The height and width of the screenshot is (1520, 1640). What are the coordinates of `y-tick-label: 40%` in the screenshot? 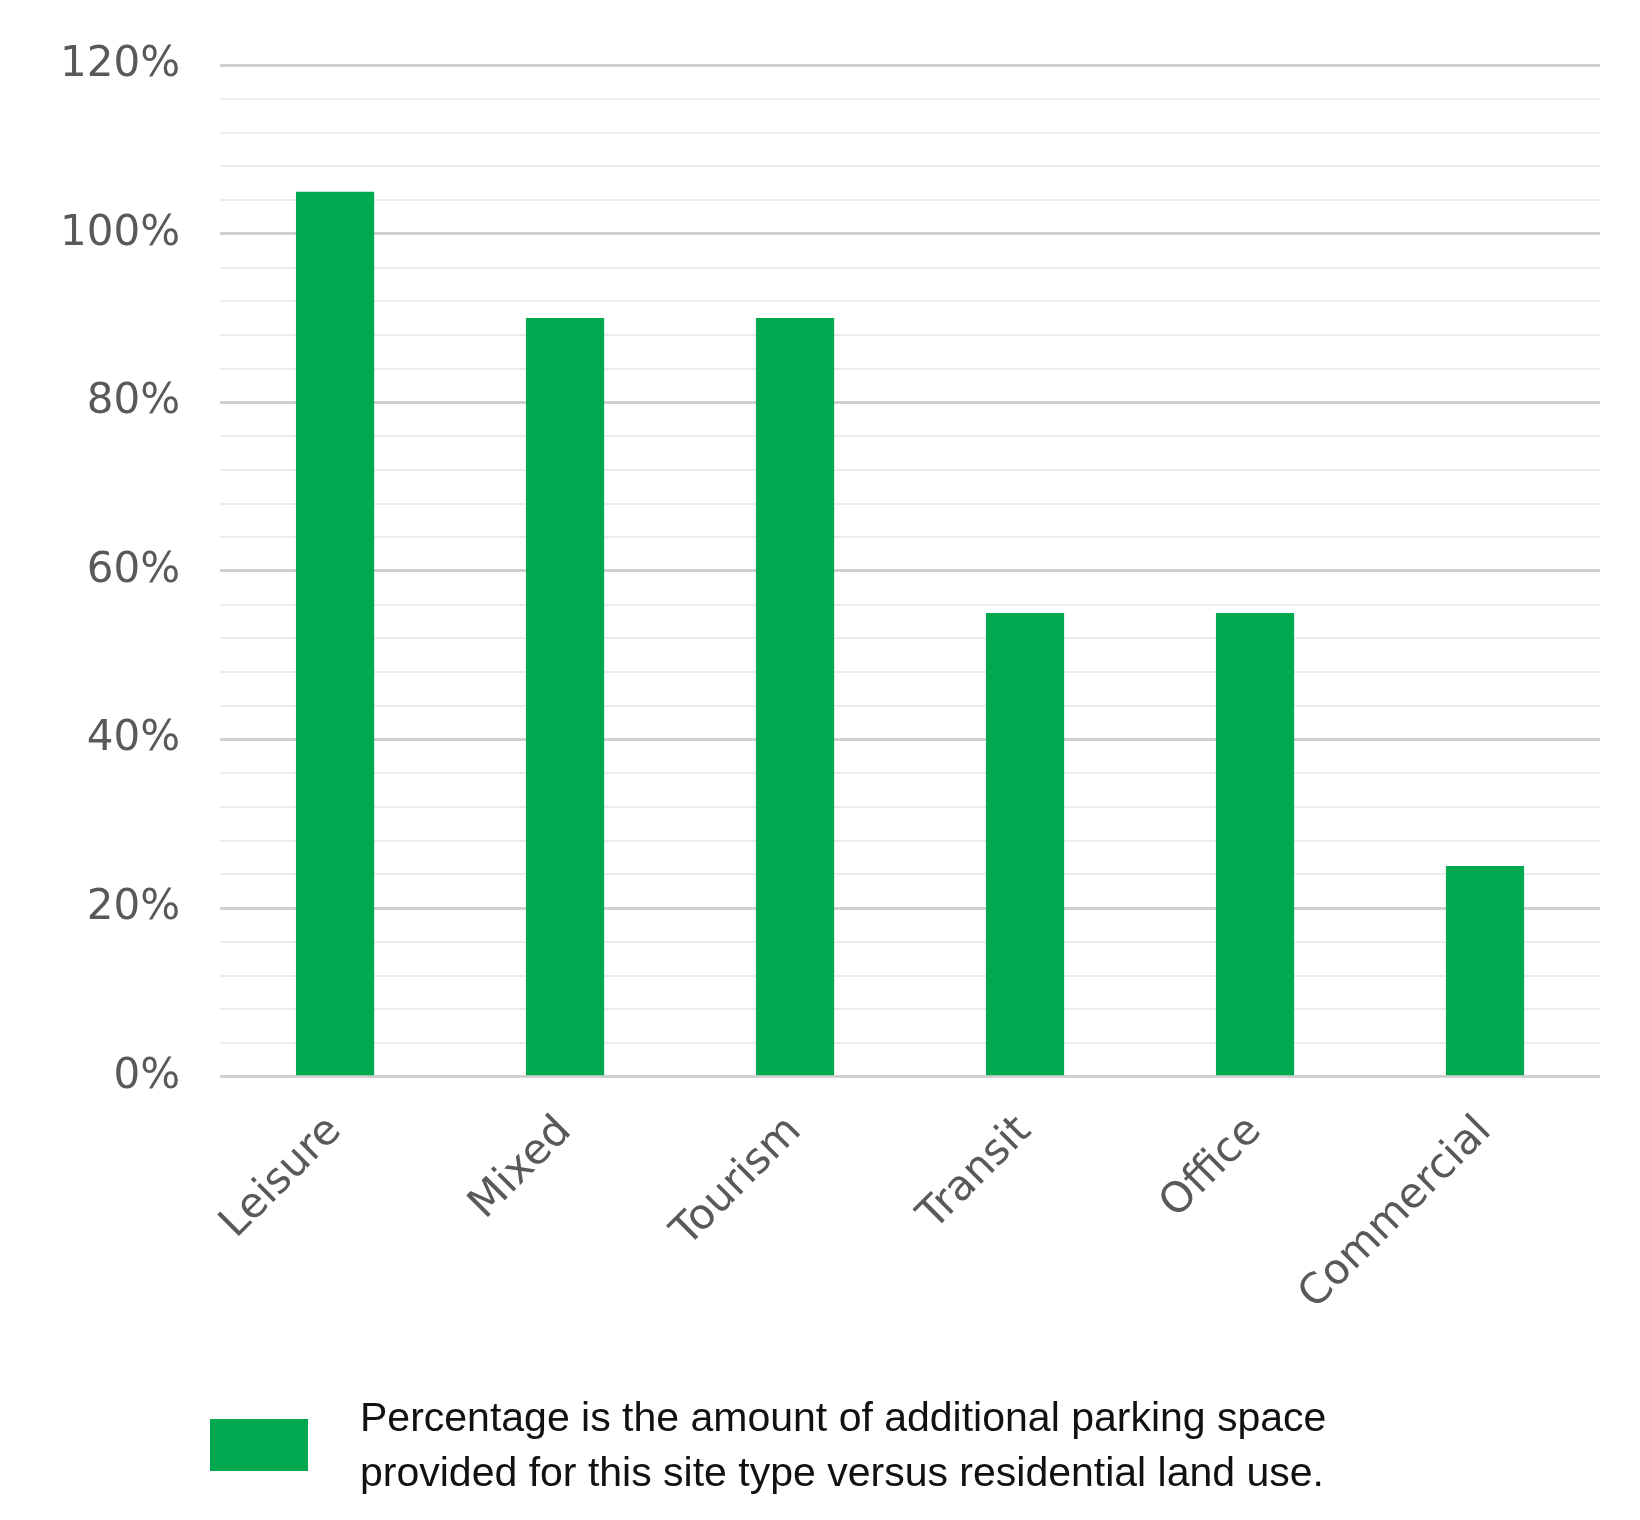 It's located at (133, 736).